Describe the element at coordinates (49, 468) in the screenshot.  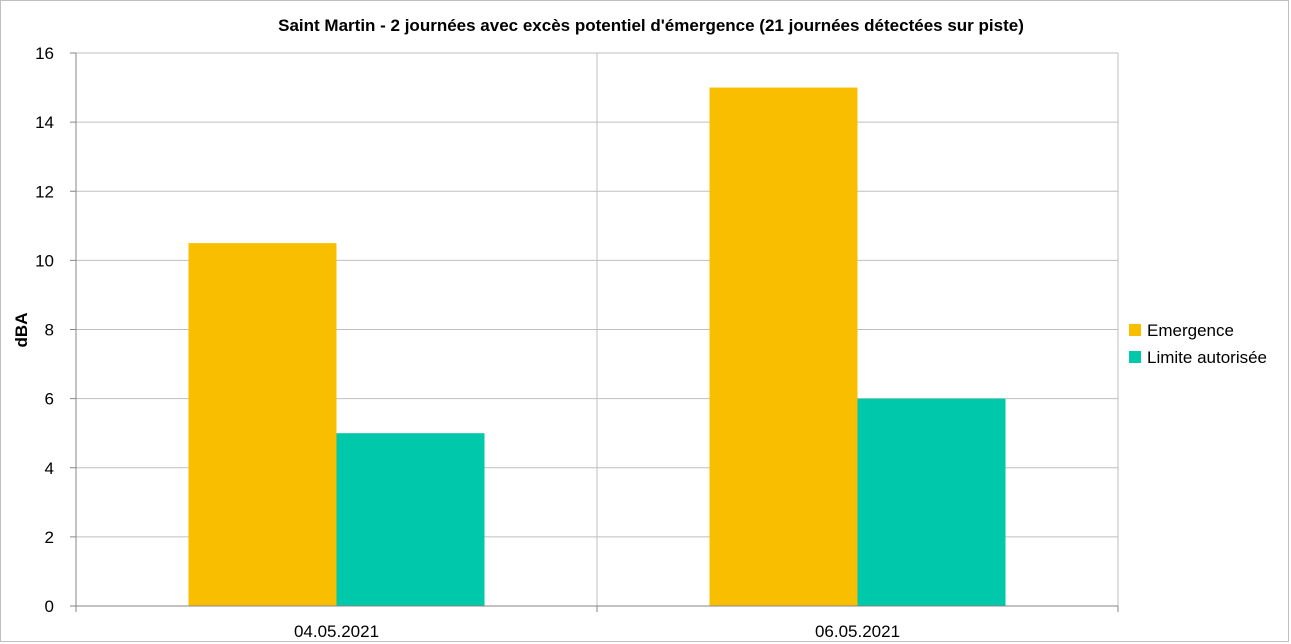
I see `y-tick-label: 4` at that location.